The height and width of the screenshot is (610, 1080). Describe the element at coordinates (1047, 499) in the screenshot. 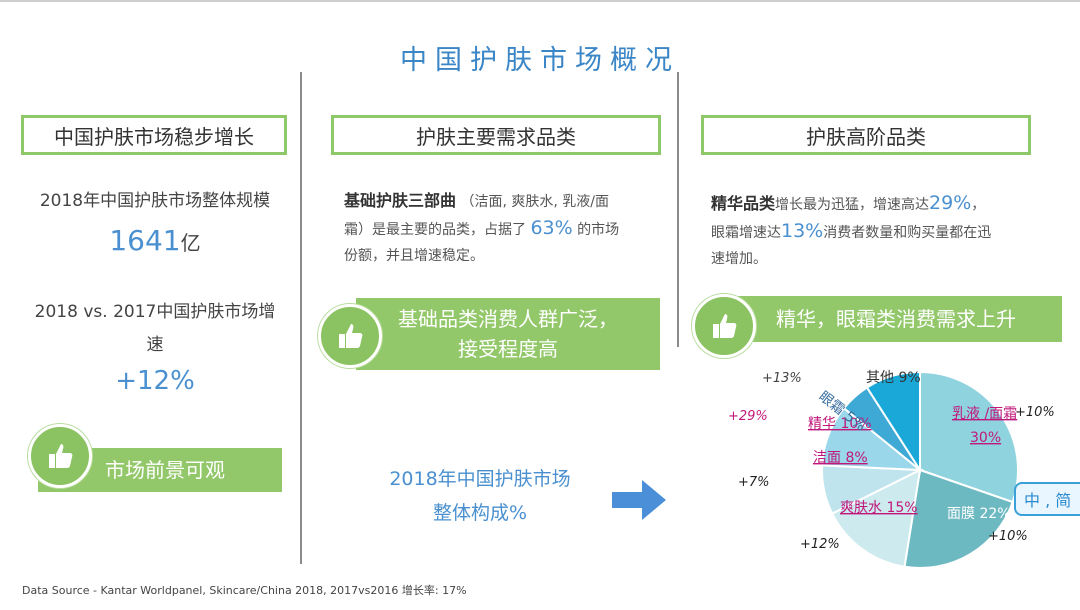

I see `ime-stamp: 中 , 简` at that location.